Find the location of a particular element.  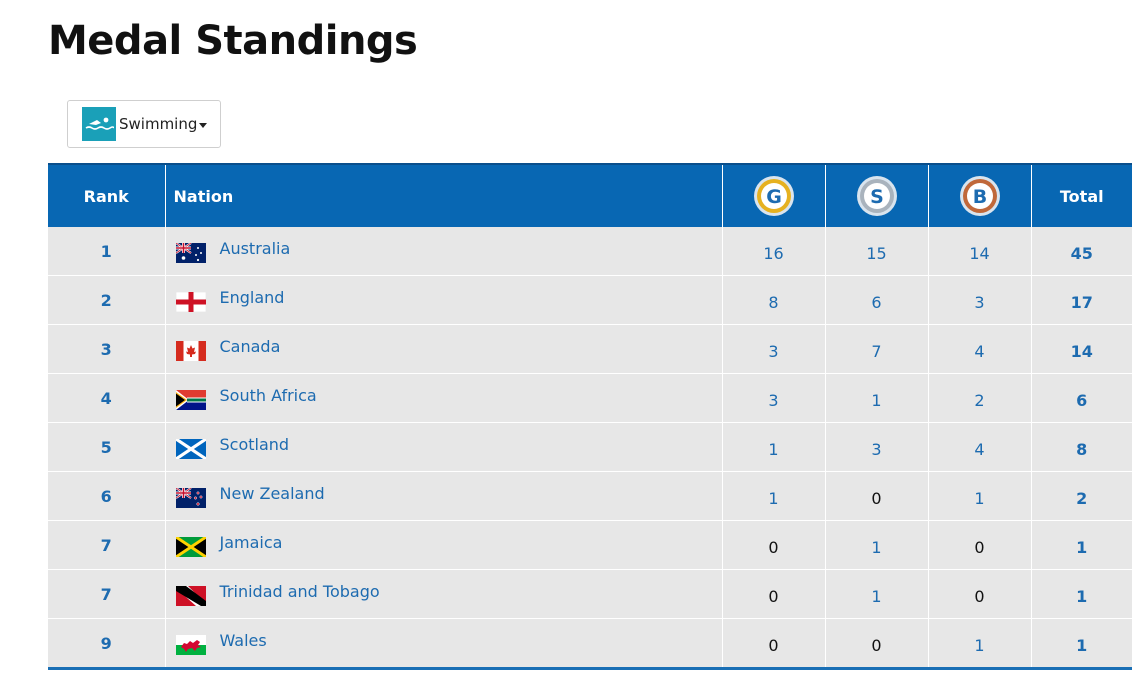

gold-value: 3 is located at coordinates (773, 400).